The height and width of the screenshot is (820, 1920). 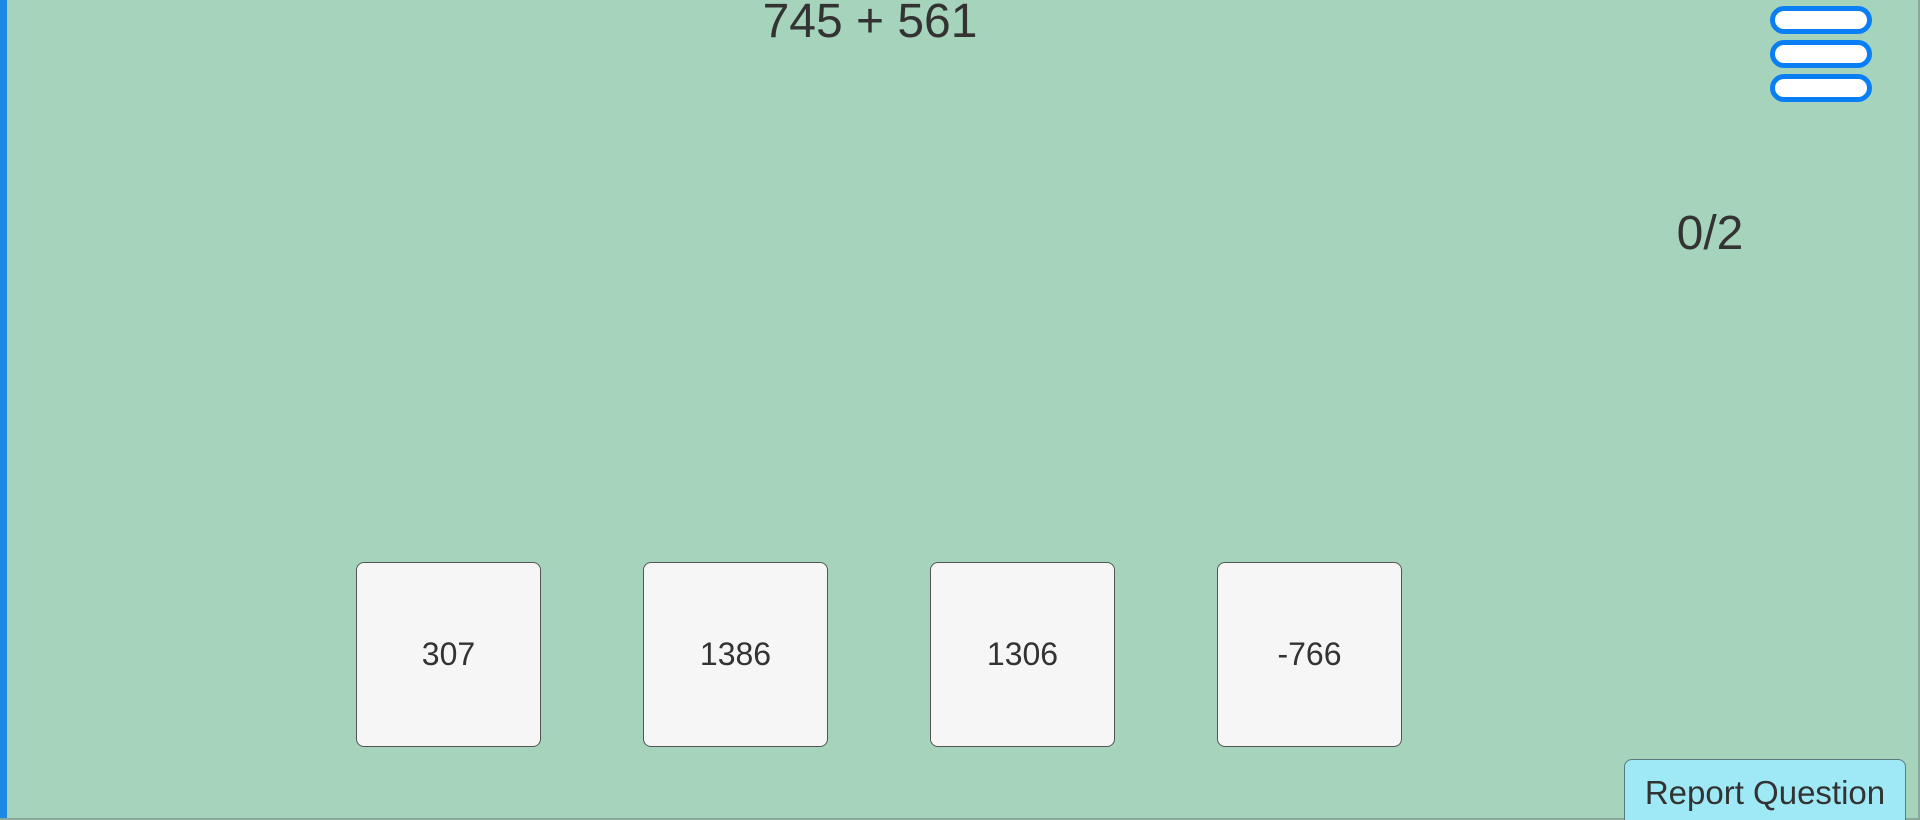 What do you see at coordinates (870, 24) in the screenshot?
I see `question-text: 745 + 561` at bounding box center [870, 24].